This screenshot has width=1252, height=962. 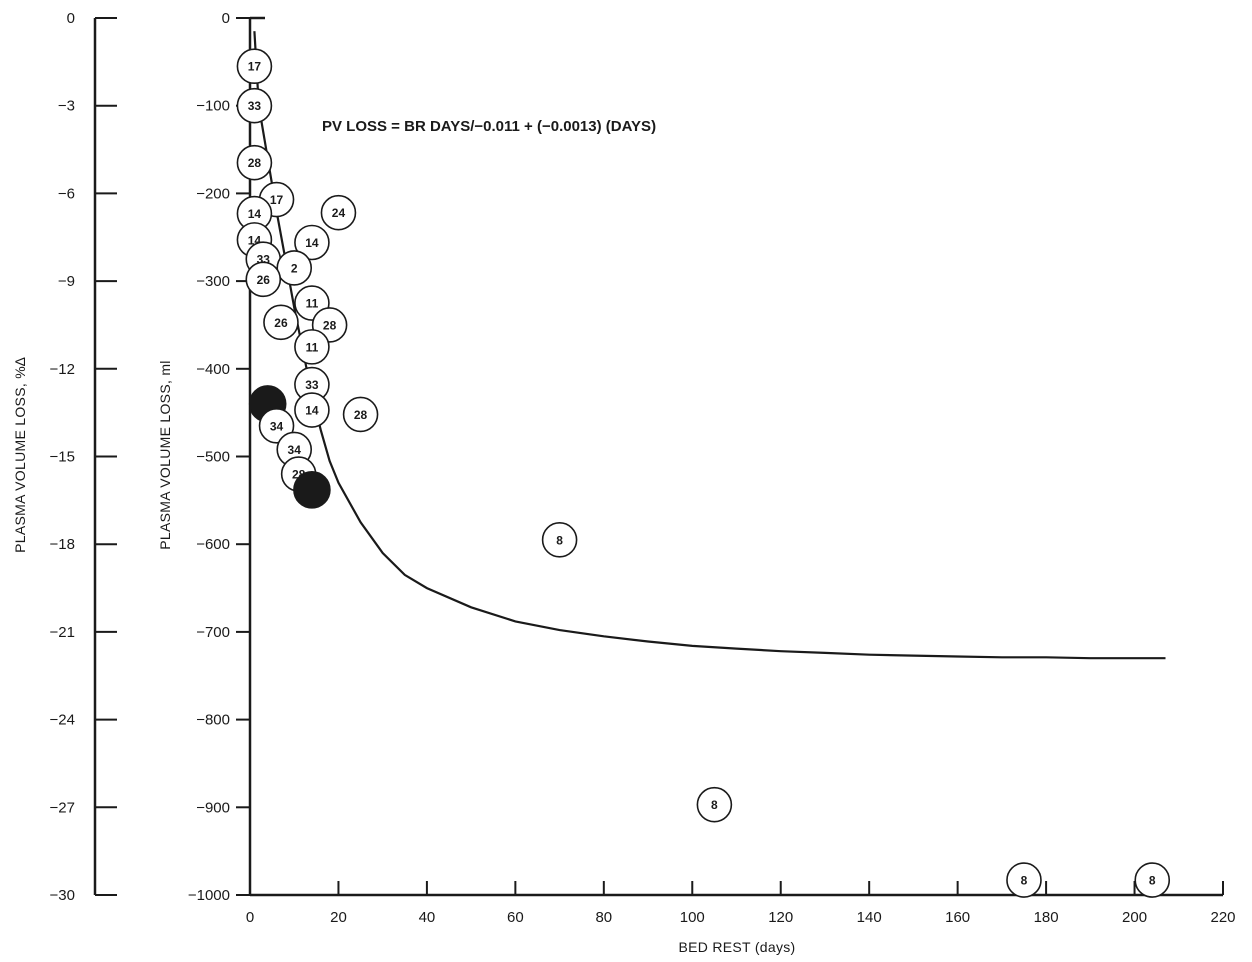 I want to click on y2-tick-label: −21, so click(x=62, y=632).